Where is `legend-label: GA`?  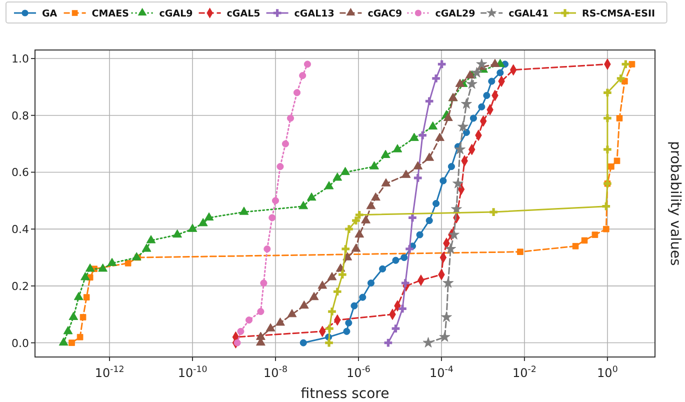
legend-label: GA is located at coordinates (50, 14).